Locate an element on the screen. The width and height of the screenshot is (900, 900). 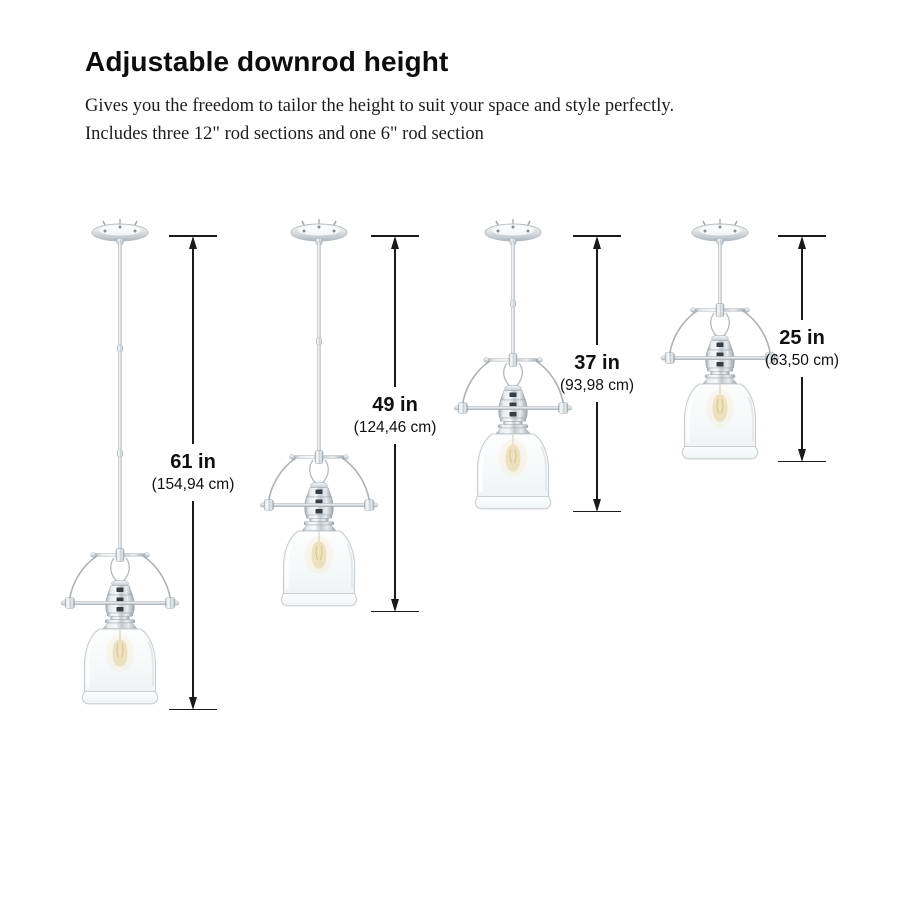
dimension-label: 49 in (124,46 cm) is located at coordinates (395, 415).